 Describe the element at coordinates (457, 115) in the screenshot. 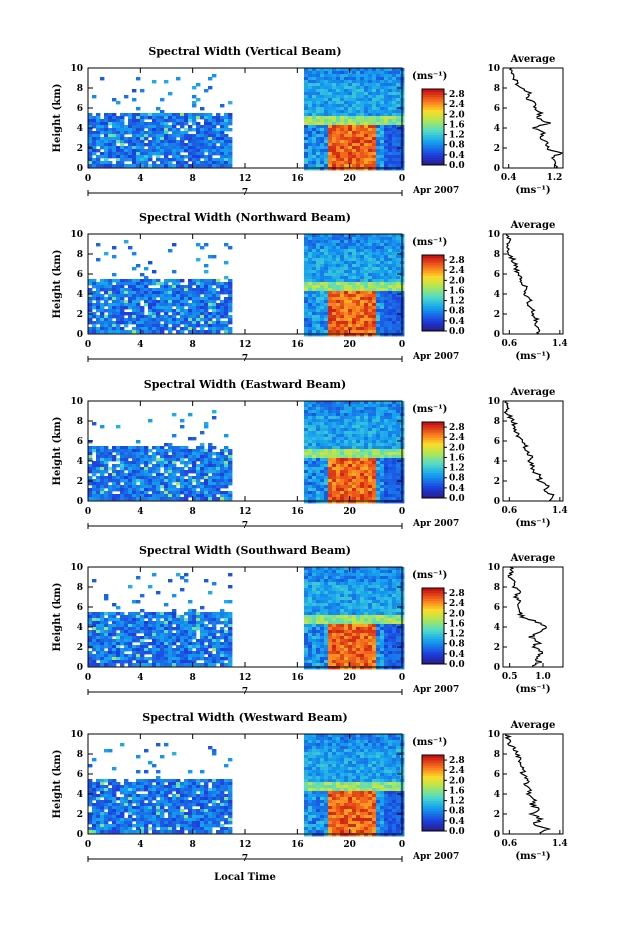

I see `colorbar-tick-label: 2.0` at that location.